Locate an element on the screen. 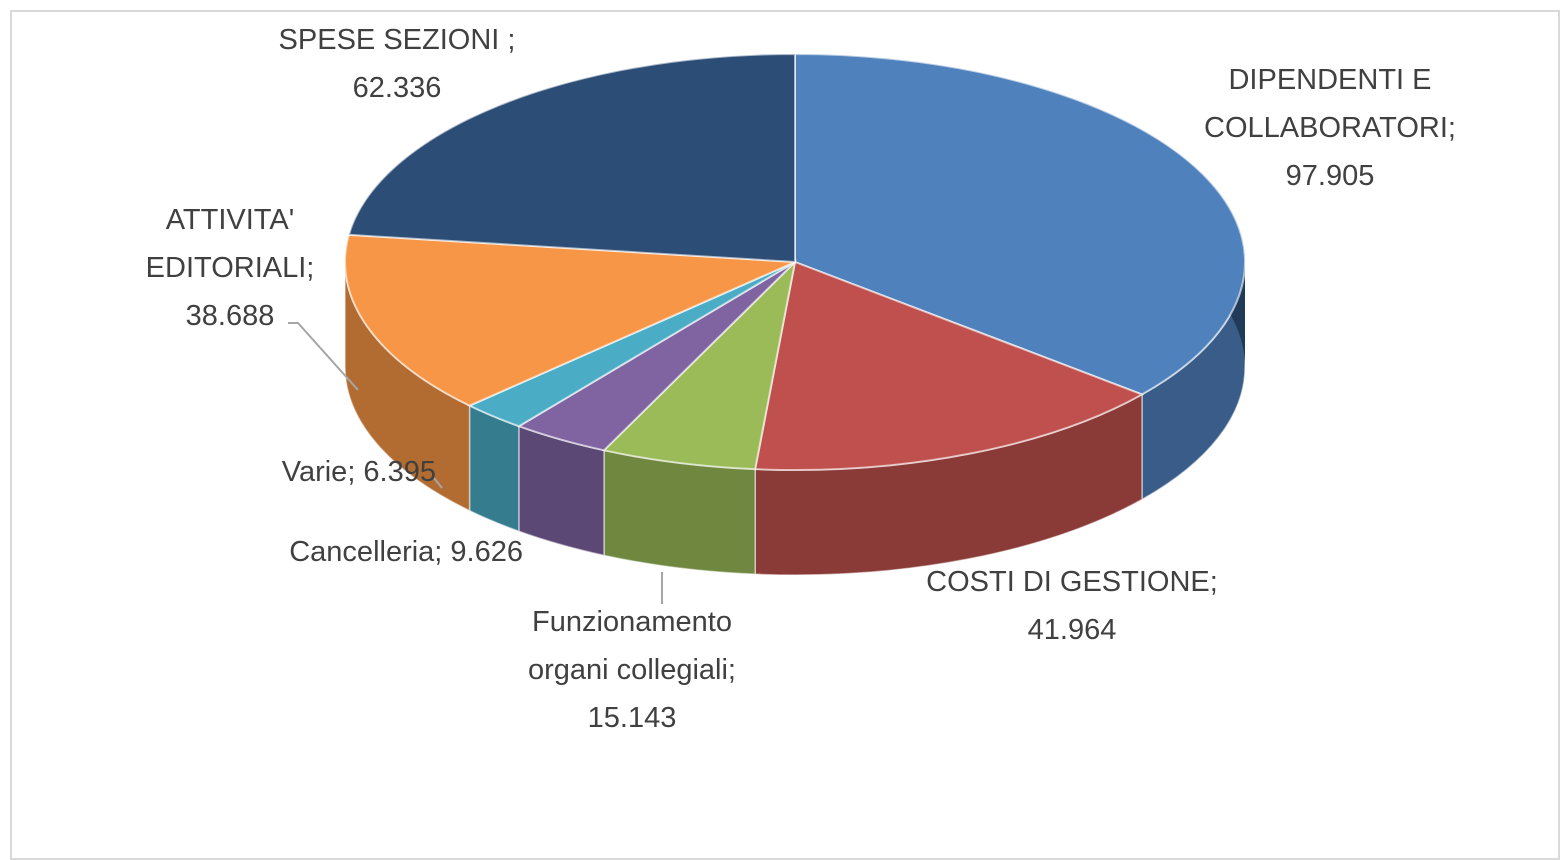 This screenshot has height=860, width=1563. leader-lines is located at coordinates (475, 463).